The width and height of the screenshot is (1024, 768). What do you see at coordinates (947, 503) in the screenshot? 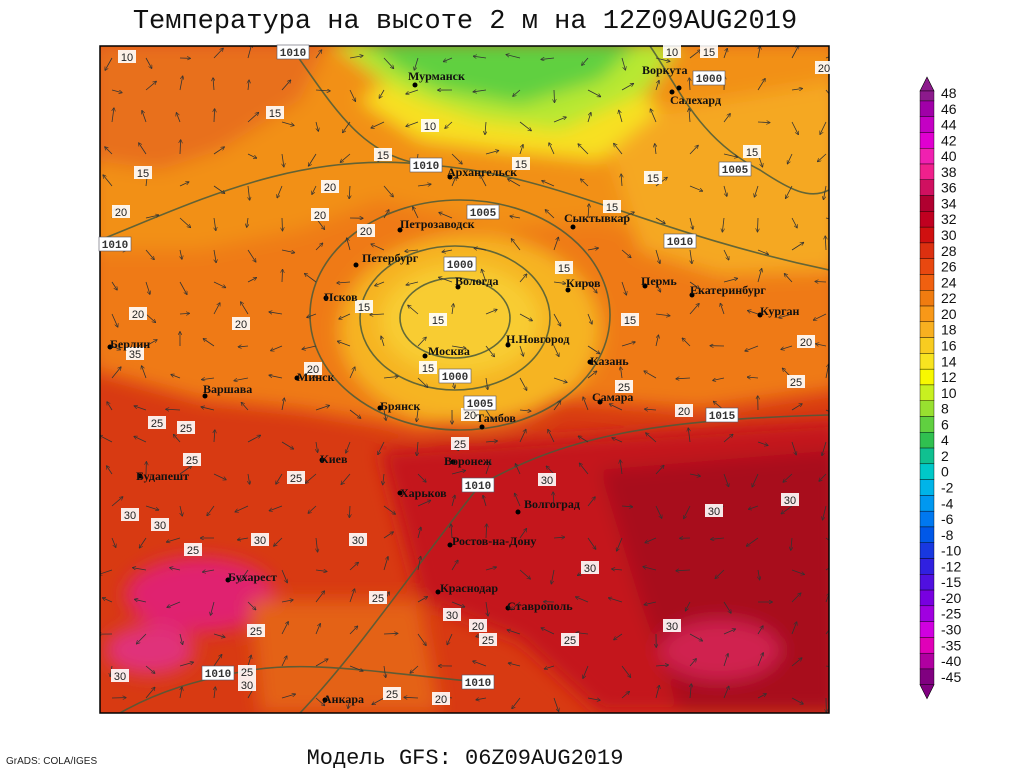
I see `colorbar-label: -4` at bounding box center [947, 503].